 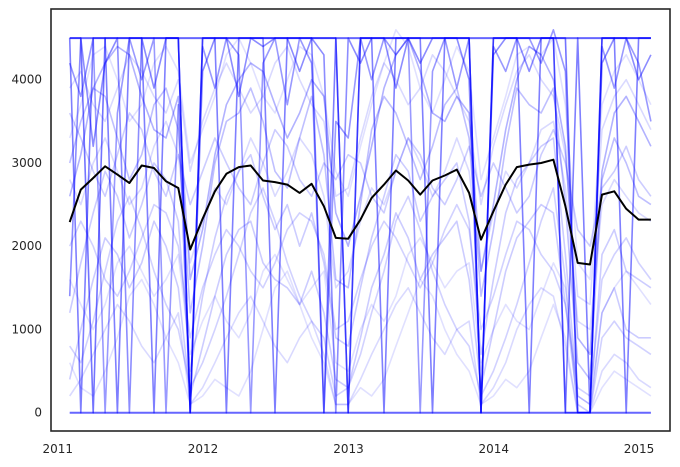 I want to click on y-tick-label: 1000, so click(x=26, y=329).